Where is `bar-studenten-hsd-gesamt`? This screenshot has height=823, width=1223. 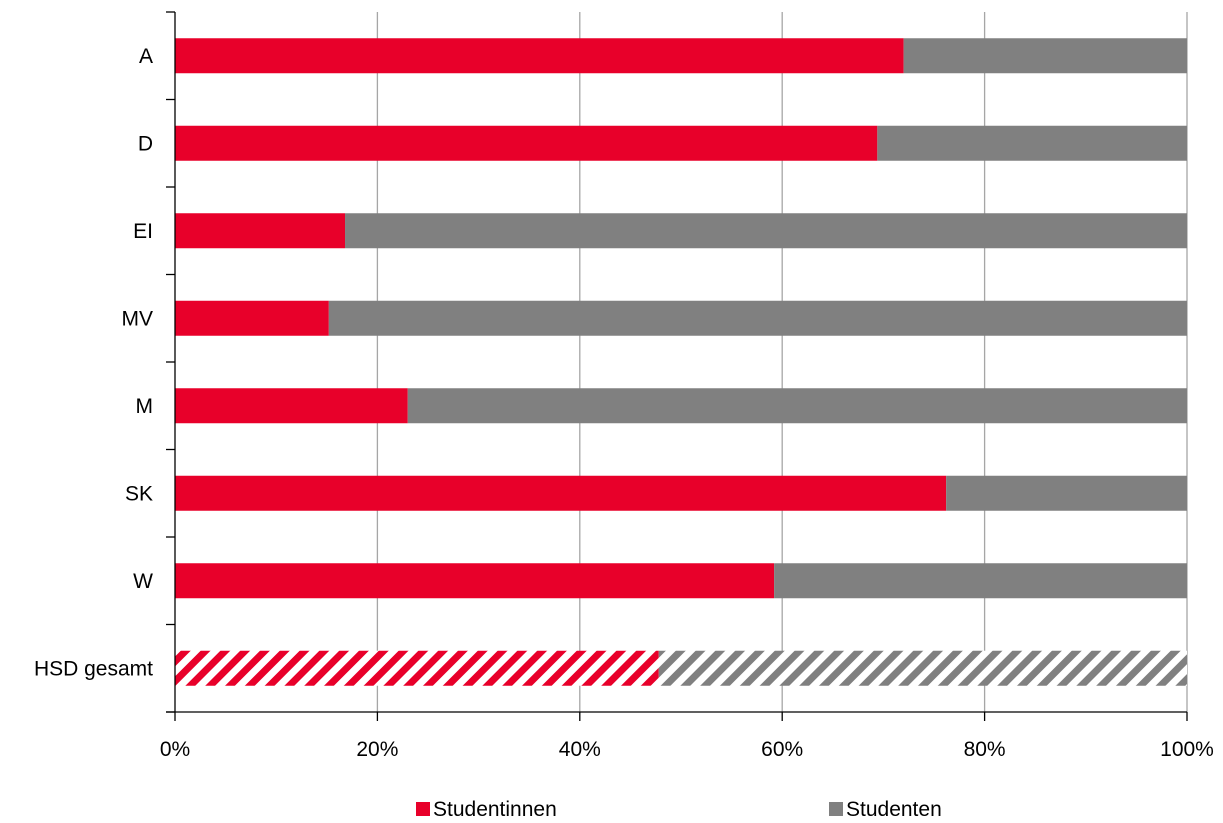 bar-studenten-hsd-gesamt is located at coordinates (922, 668).